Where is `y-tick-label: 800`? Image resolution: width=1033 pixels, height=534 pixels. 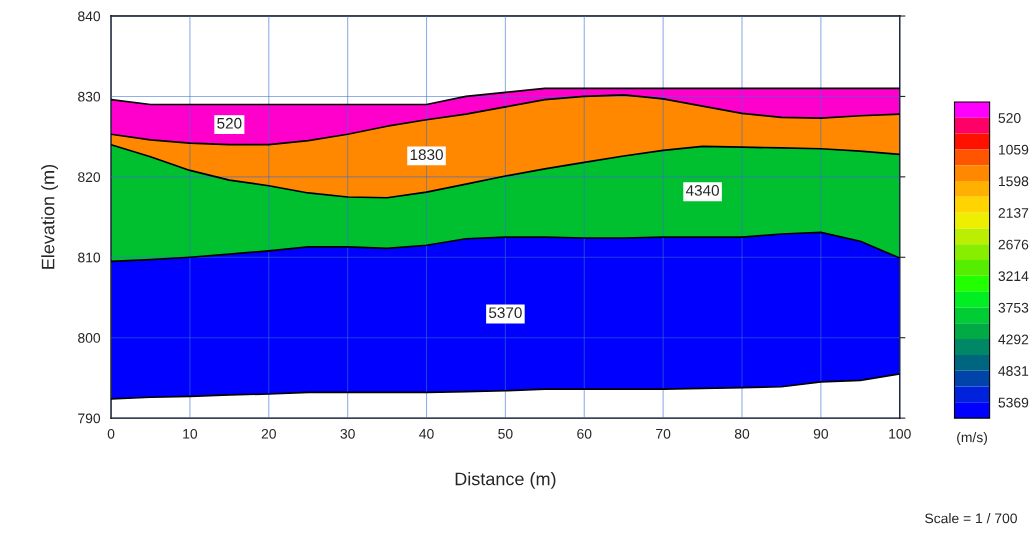
y-tick-label: 800 is located at coordinates (89, 338).